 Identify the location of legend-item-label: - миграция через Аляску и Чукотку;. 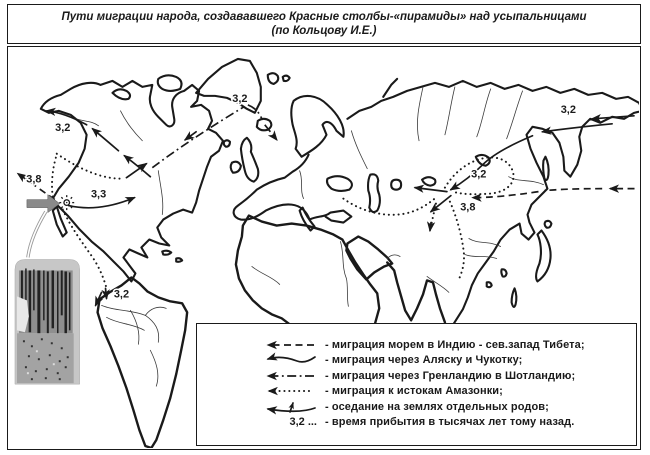
(424, 360).